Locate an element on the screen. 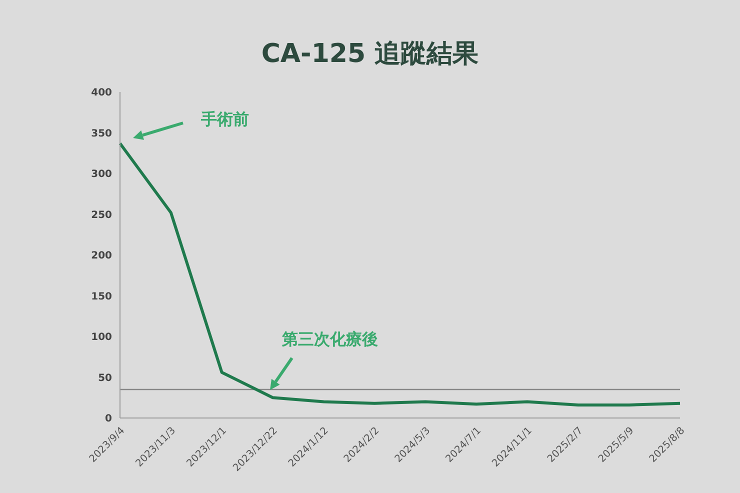 Image resolution: width=740 pixels, height=493 pixels. y-tick-label: 150 is located at coordinates (101, 296).